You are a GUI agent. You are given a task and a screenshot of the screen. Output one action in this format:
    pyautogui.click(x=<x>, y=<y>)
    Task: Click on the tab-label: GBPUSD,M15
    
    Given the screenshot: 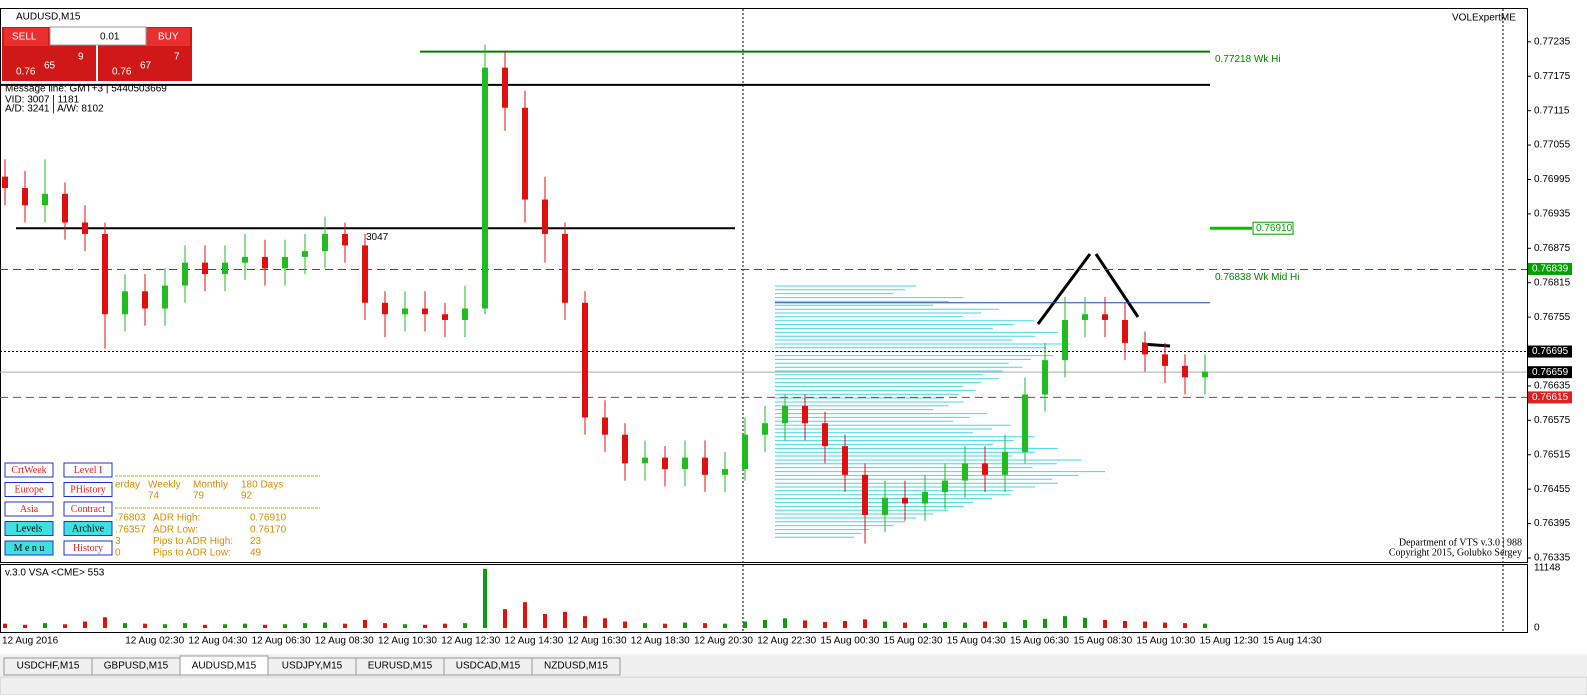 What is the action you would take?
    pyautogui.click(x=136, y=666)
    